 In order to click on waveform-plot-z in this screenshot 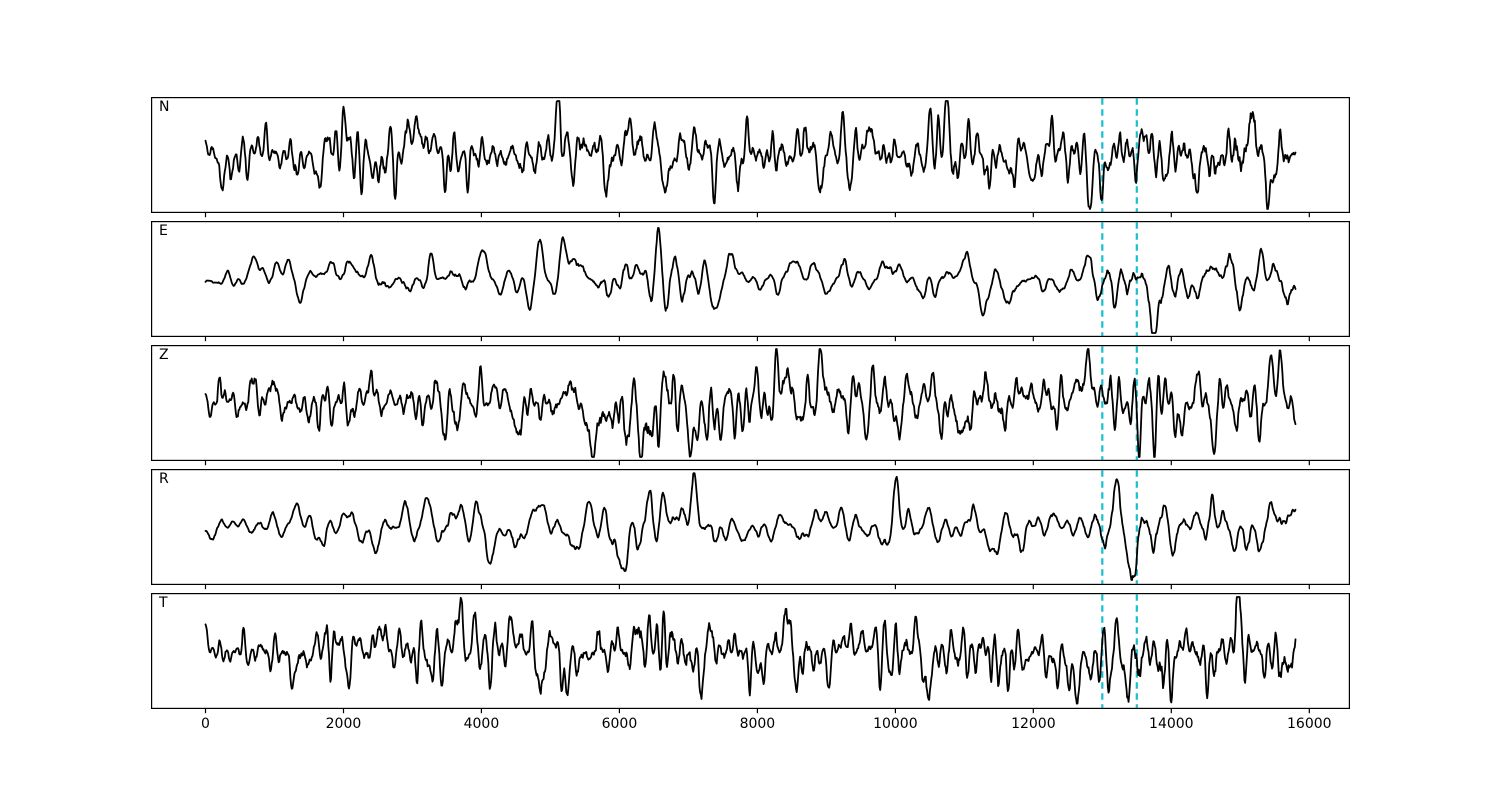, I will do `click(750, 405)`.